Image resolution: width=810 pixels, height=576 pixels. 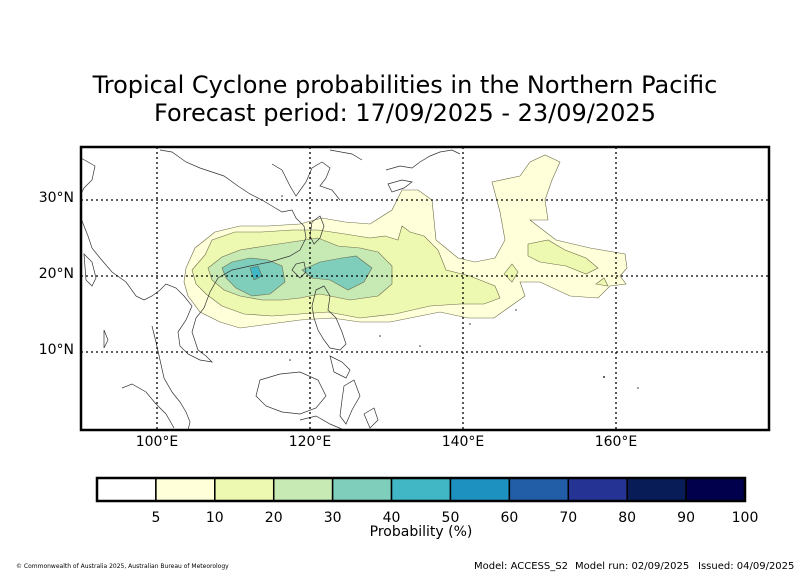 What do you see at coordinates (273, 518) in the screenshot?
I see `colorbar-tick-label: 20` at bounding box center [273, 518].